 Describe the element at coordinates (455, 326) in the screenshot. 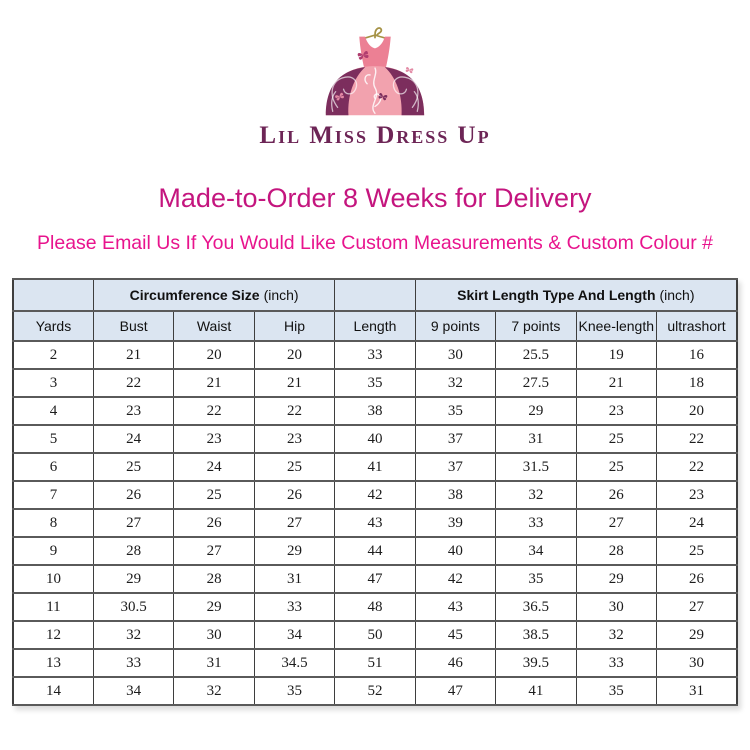

I see `column-header-9points: 9 points` at that location.